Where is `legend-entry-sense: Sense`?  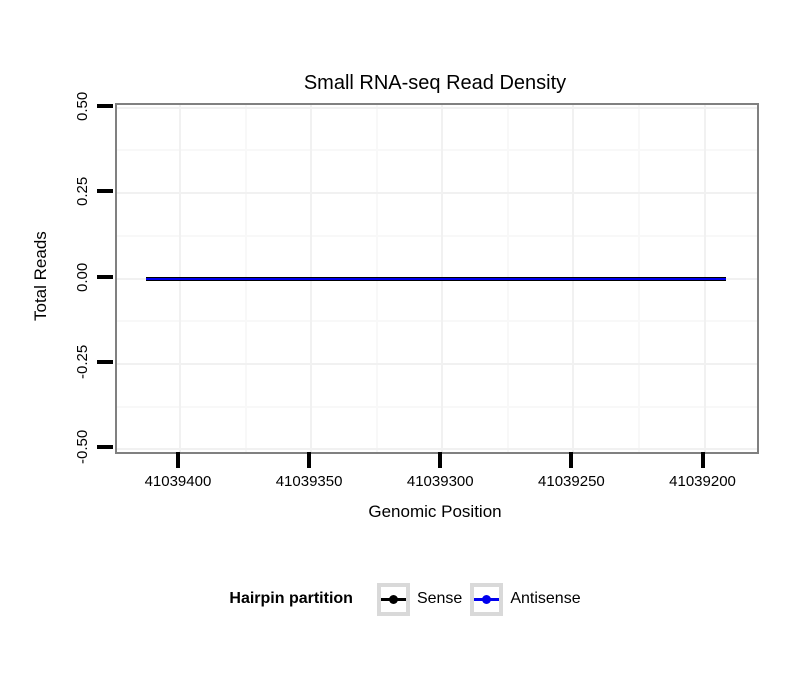 legend-entry-sense: Sense is located at coordinates (419, 599).